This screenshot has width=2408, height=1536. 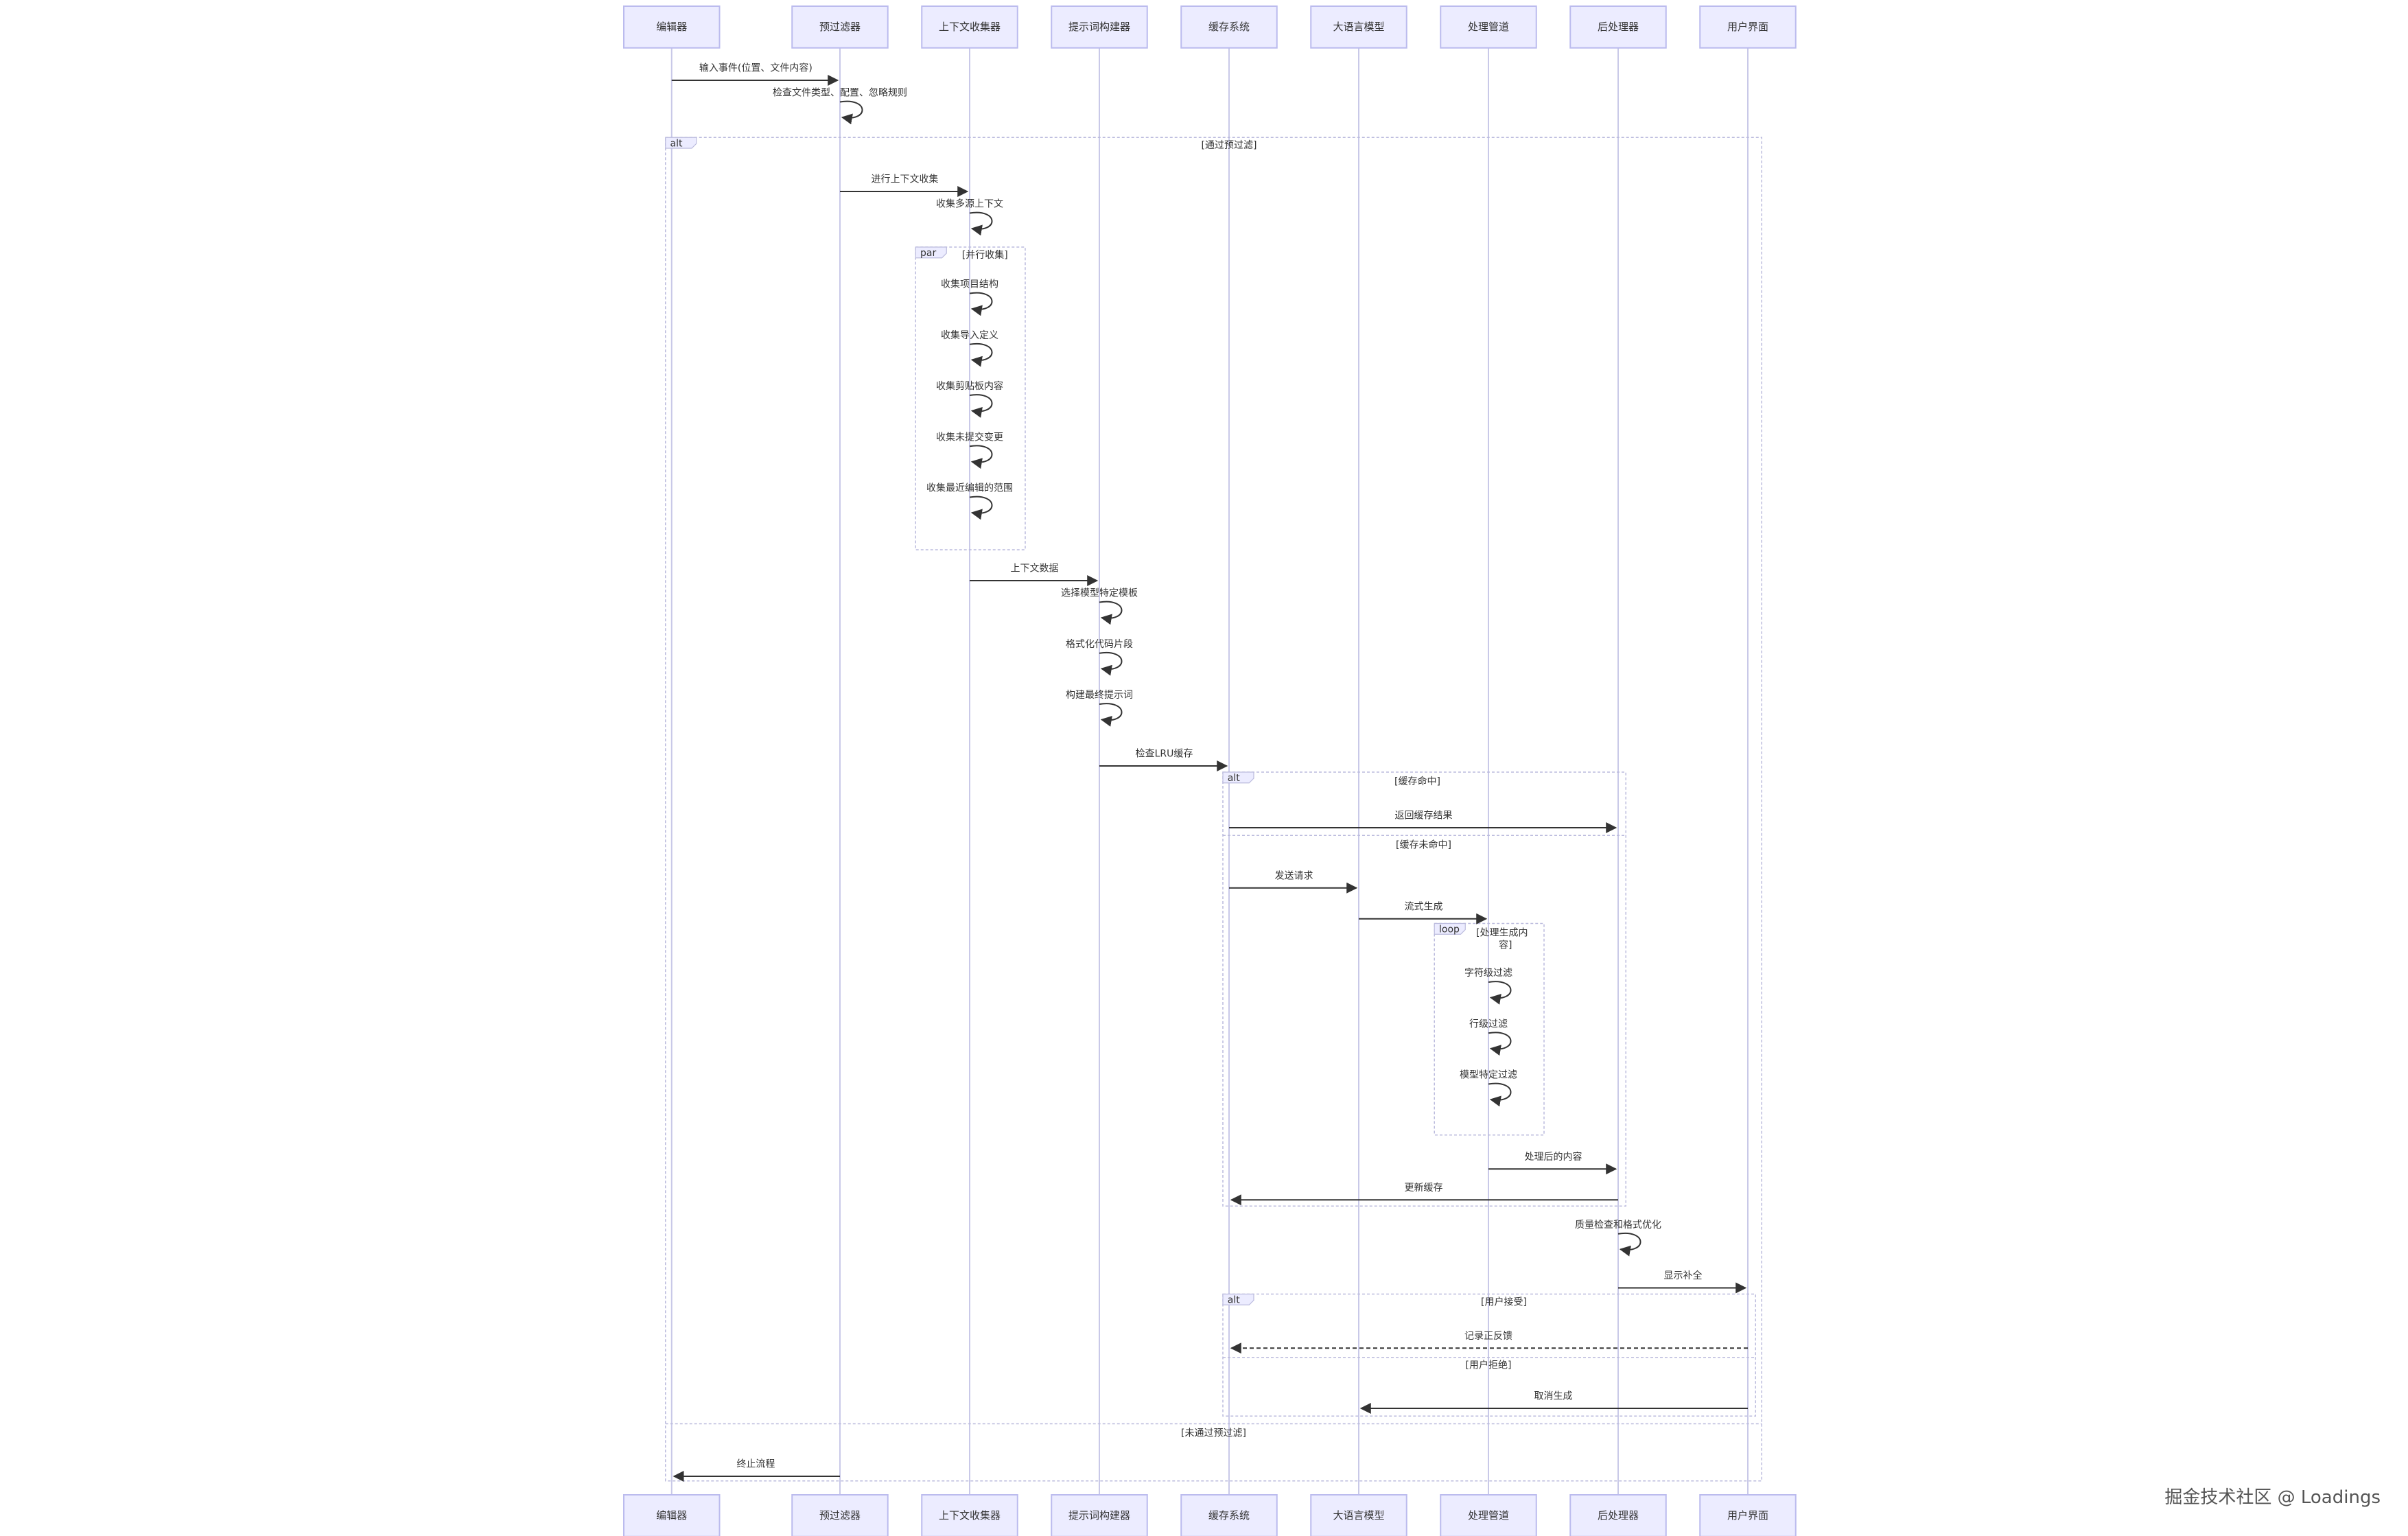 I want to click on frame-condition: [未通过预过滤], so click(x=1213, y=1433).